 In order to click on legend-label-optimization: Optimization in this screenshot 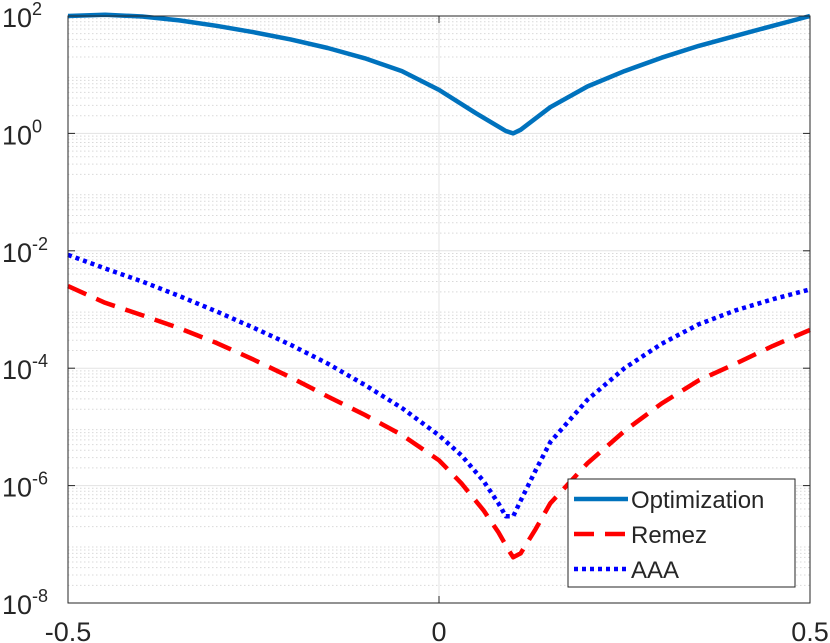, I will do `click(697, 500)`.